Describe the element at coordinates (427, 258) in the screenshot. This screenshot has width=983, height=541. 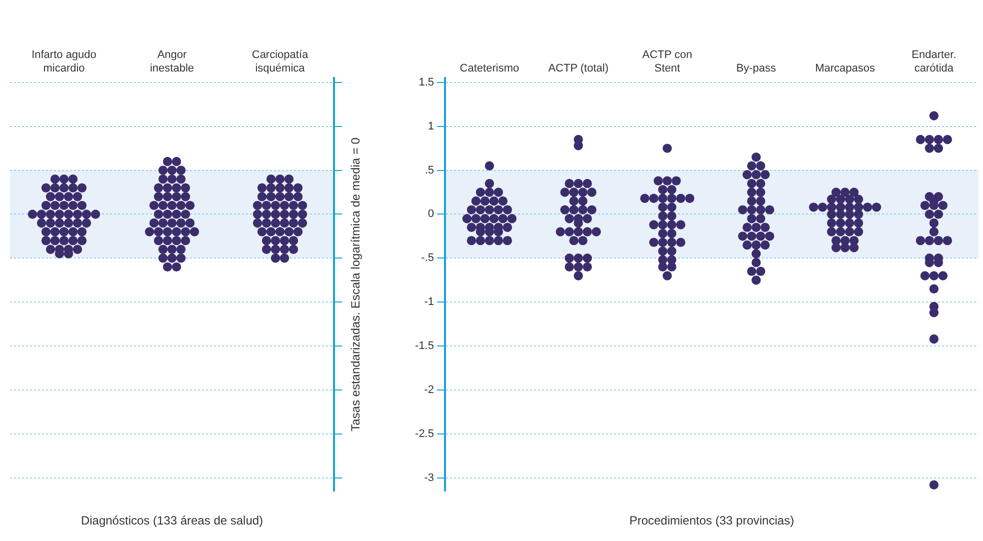
I see `y-tick-label: -.5` at that location.